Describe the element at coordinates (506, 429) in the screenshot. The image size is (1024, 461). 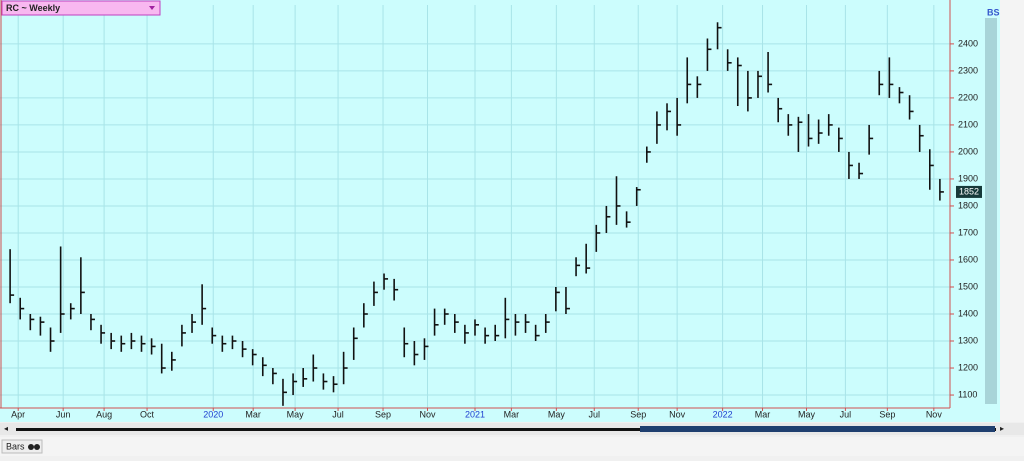
I see `scroll-track` at that location.